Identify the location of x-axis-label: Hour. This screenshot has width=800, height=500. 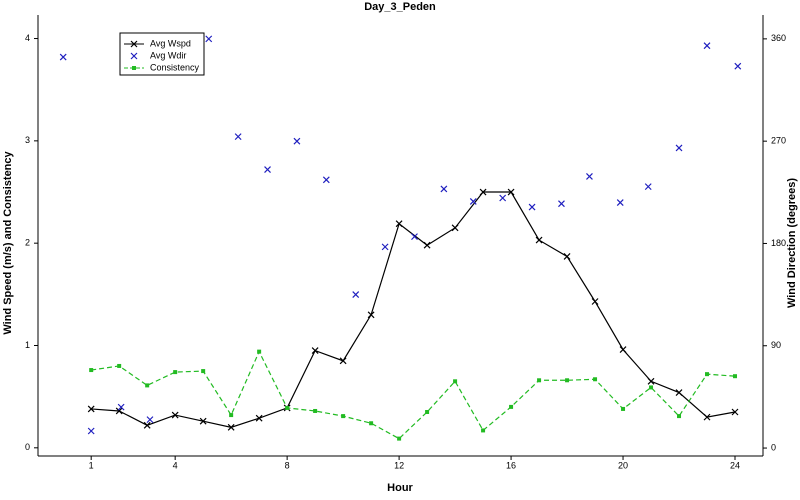
(400, 488).